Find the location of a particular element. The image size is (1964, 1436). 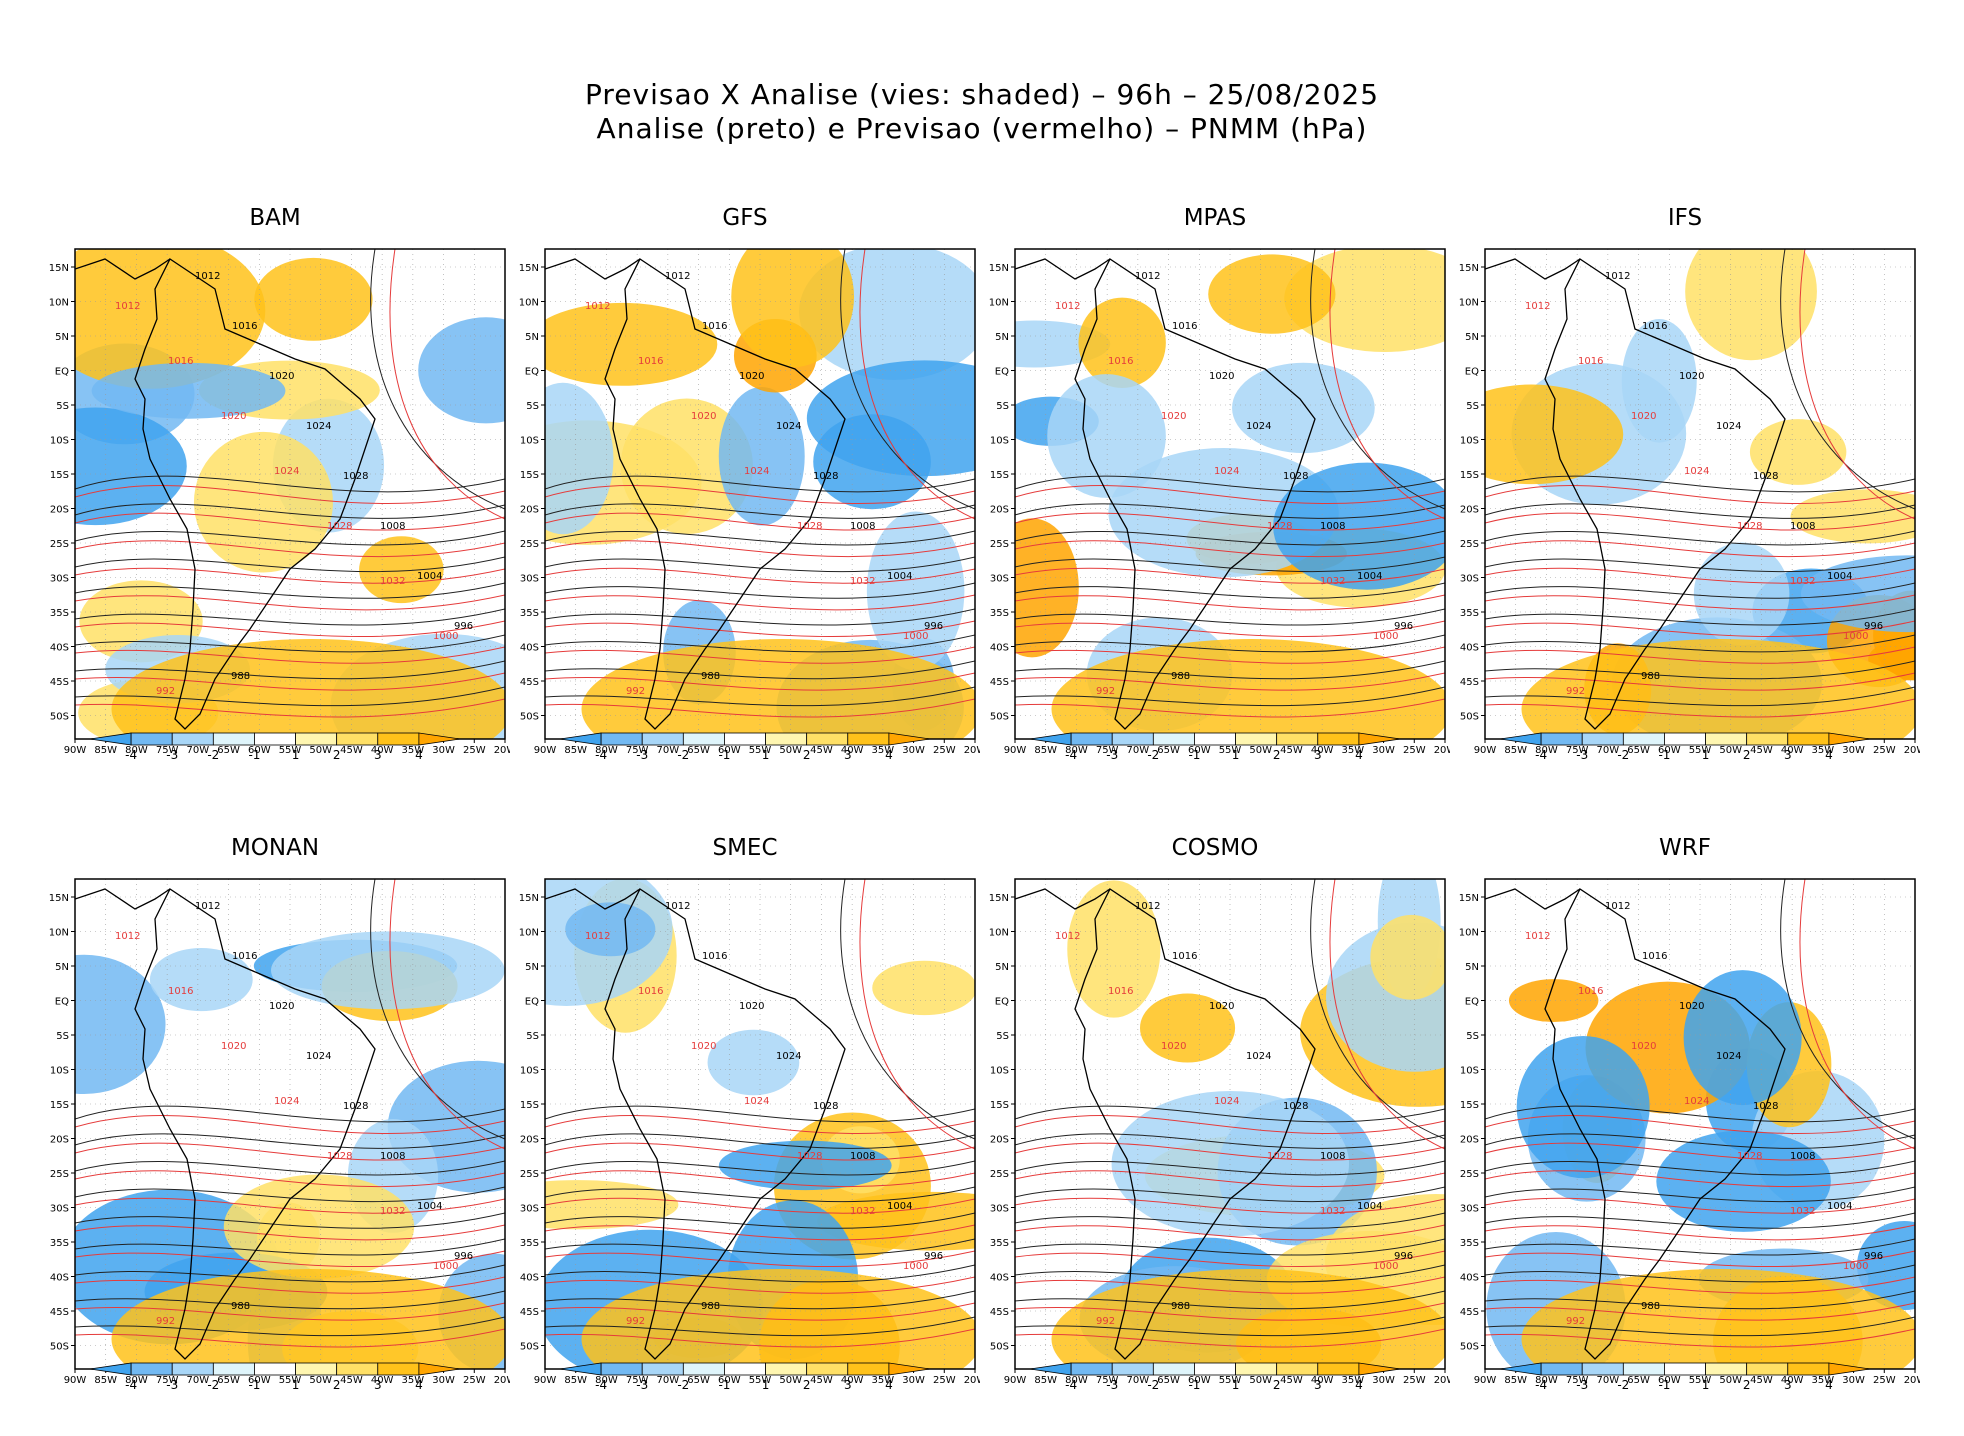

analysis-contour-label: 1012 is located at coordinates (1147, 276).